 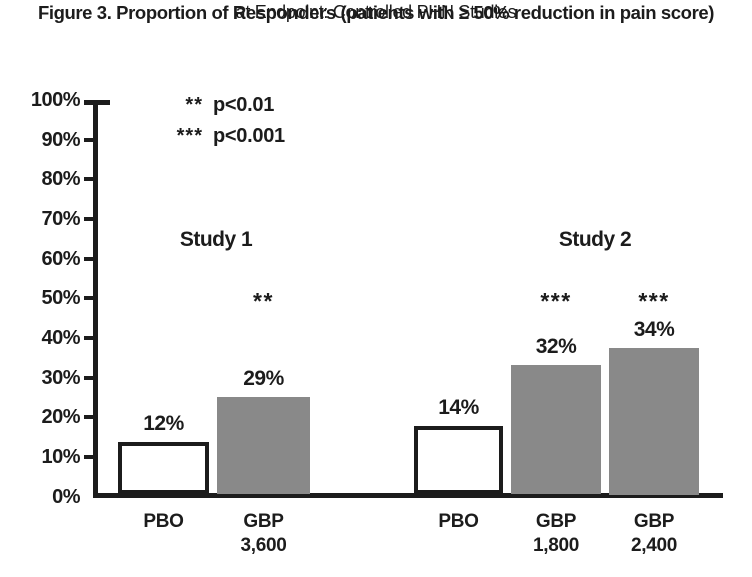 I want to click on legend-row-p01: ** p<0.01, so click(x=225, y=105).